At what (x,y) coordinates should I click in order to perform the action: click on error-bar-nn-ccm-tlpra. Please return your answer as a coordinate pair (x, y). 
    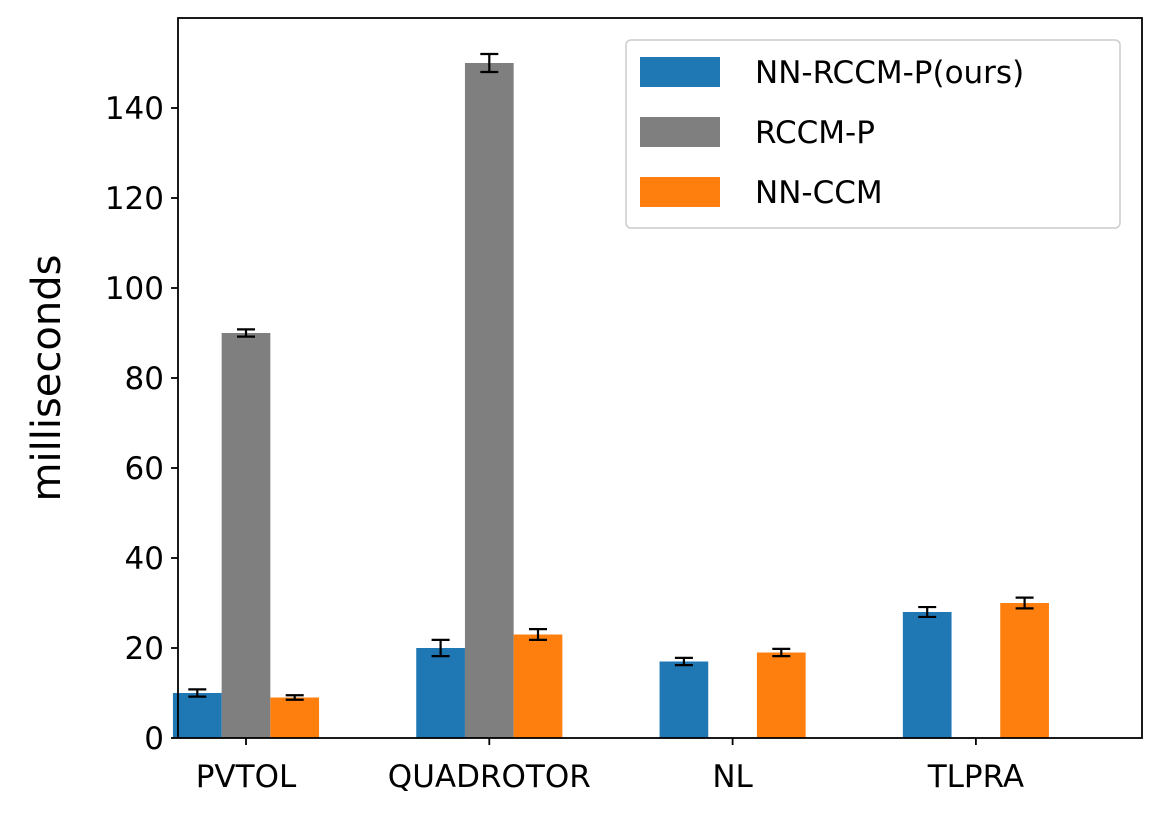
    Looking at the image, I should click on (1024, 603).